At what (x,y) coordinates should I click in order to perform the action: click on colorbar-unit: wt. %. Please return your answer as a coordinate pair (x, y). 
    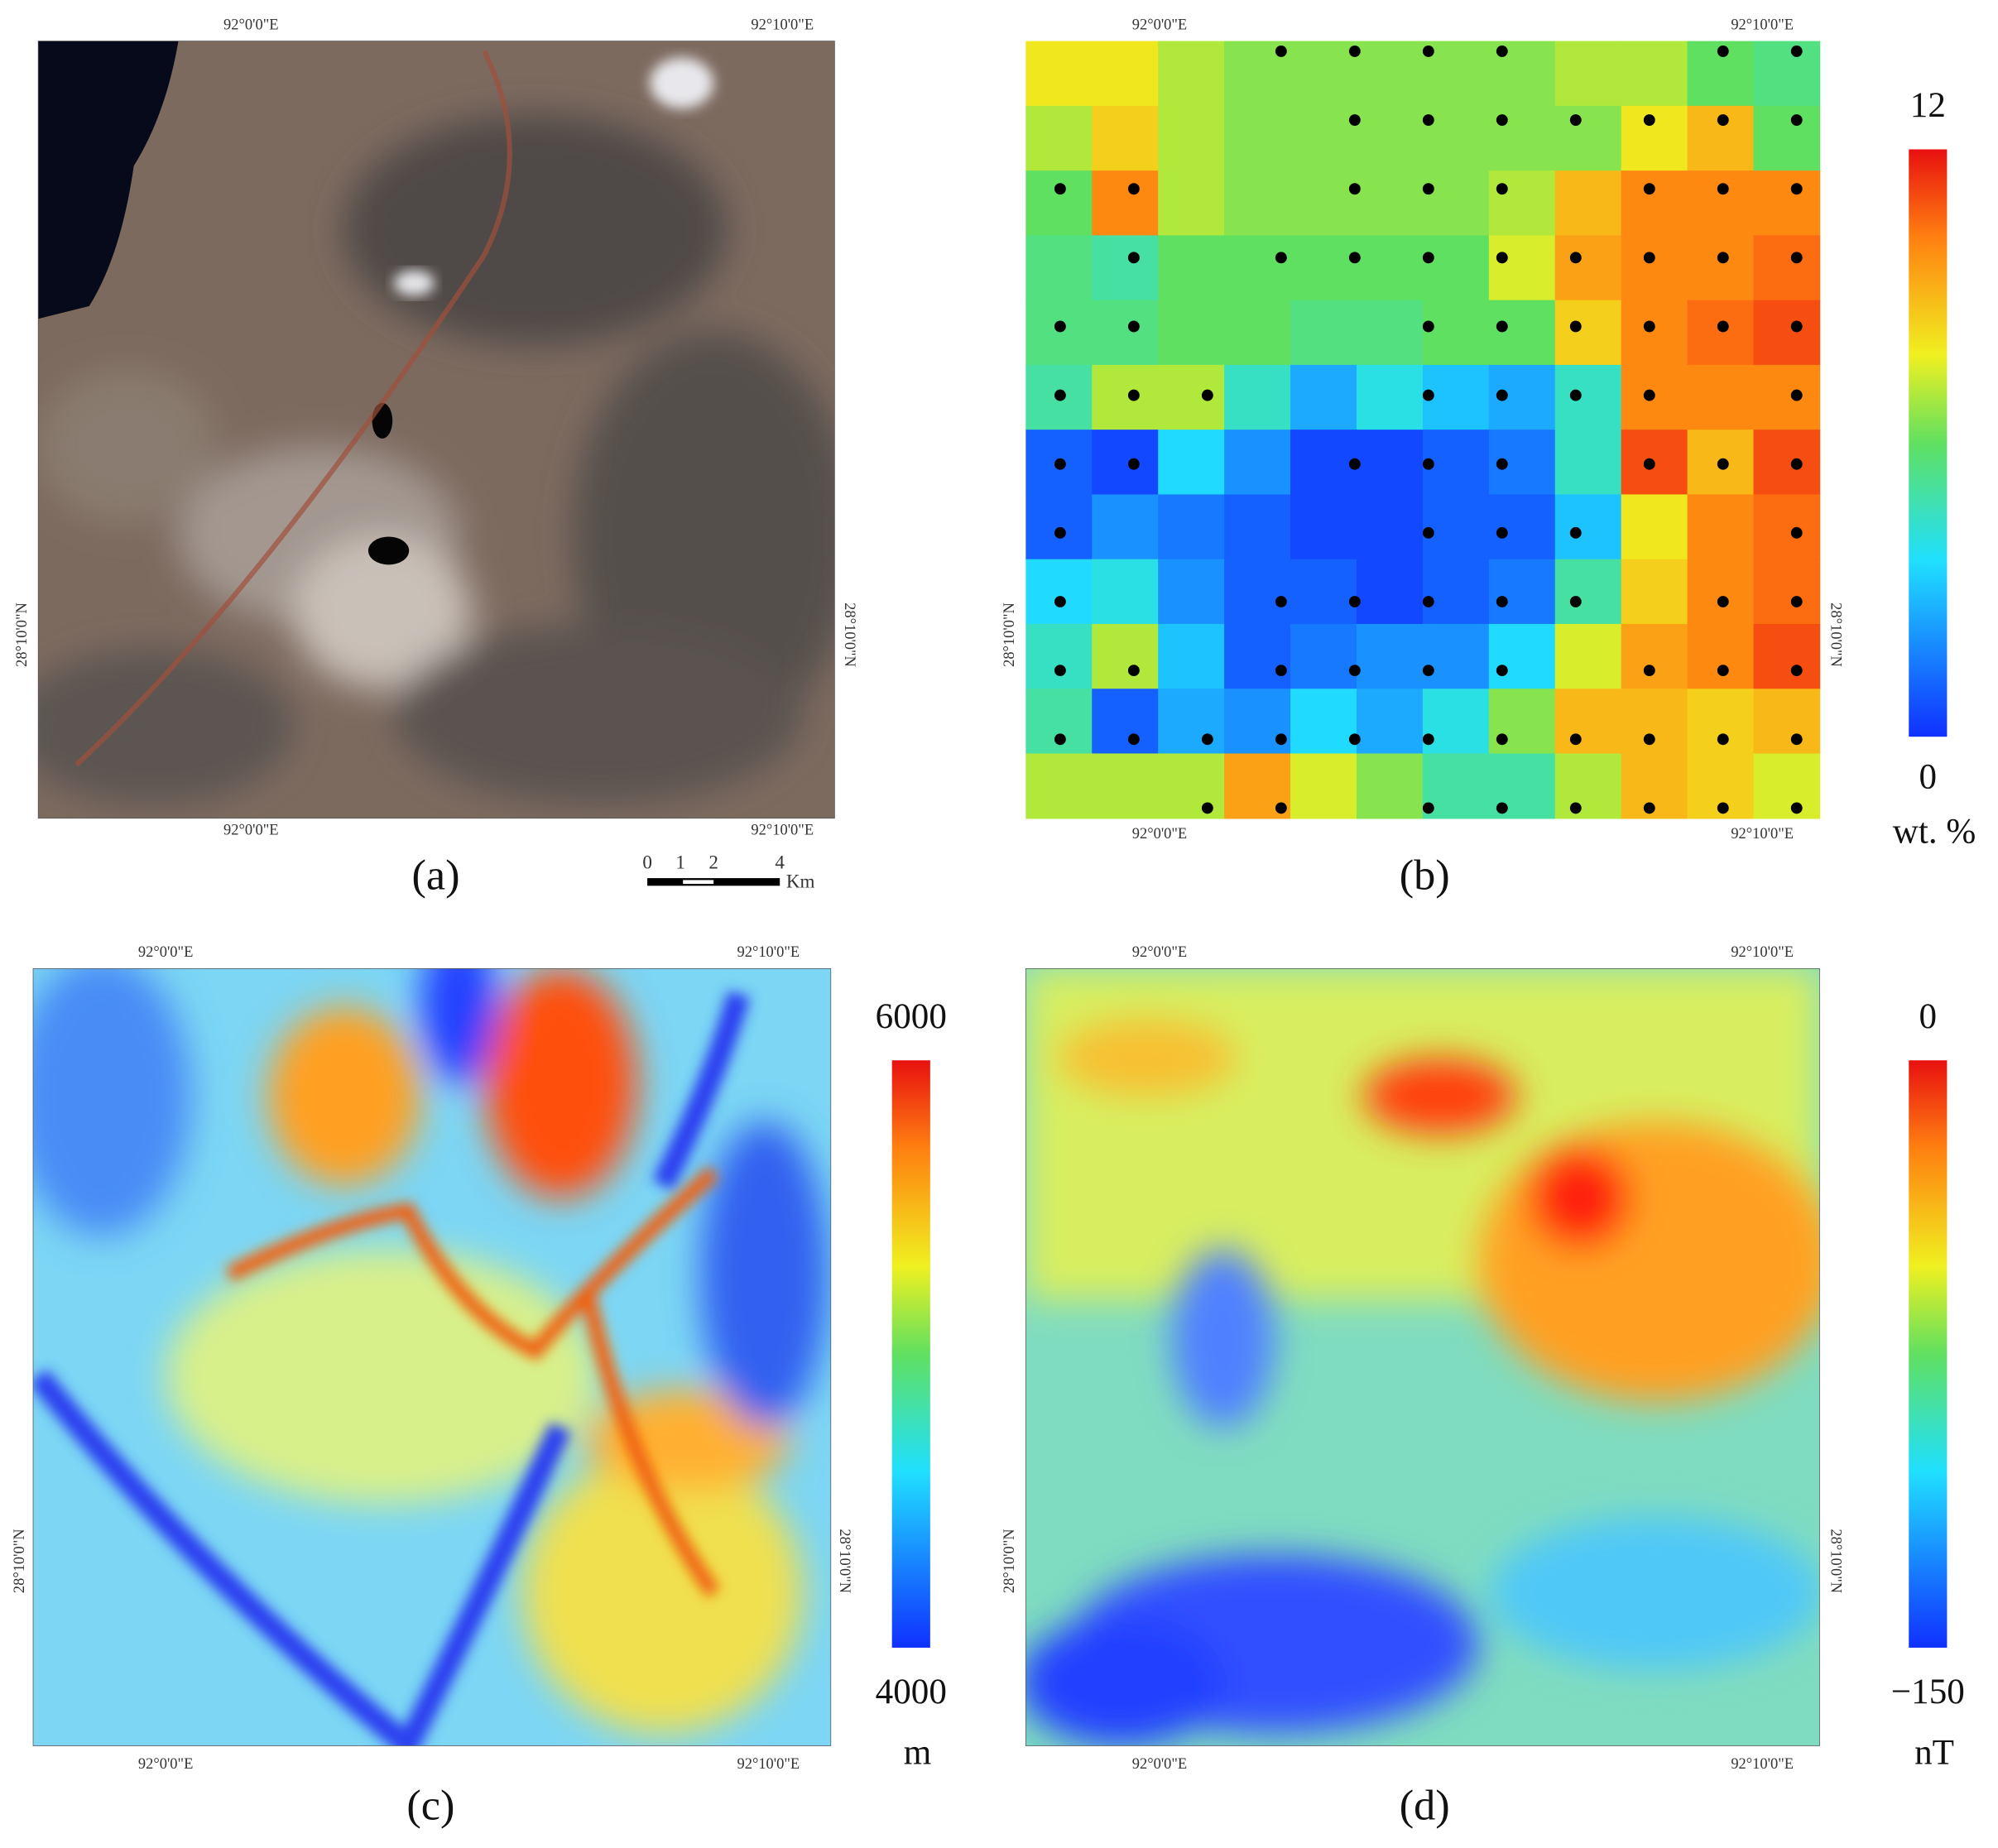
    Looking at the image, I should click on (1934, 832).